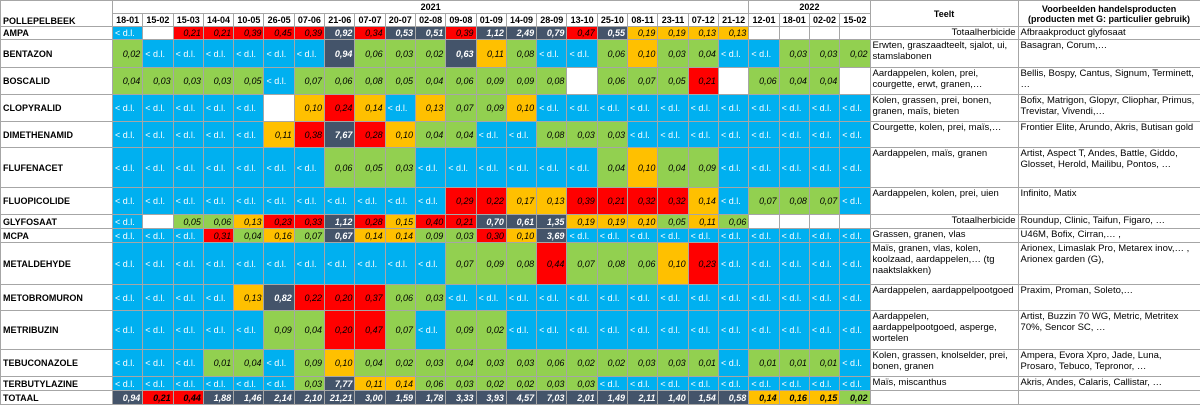 The height and width of the screenshot is (407, 1200). I want to click on value-cell: 0,34, so click(370, 33).